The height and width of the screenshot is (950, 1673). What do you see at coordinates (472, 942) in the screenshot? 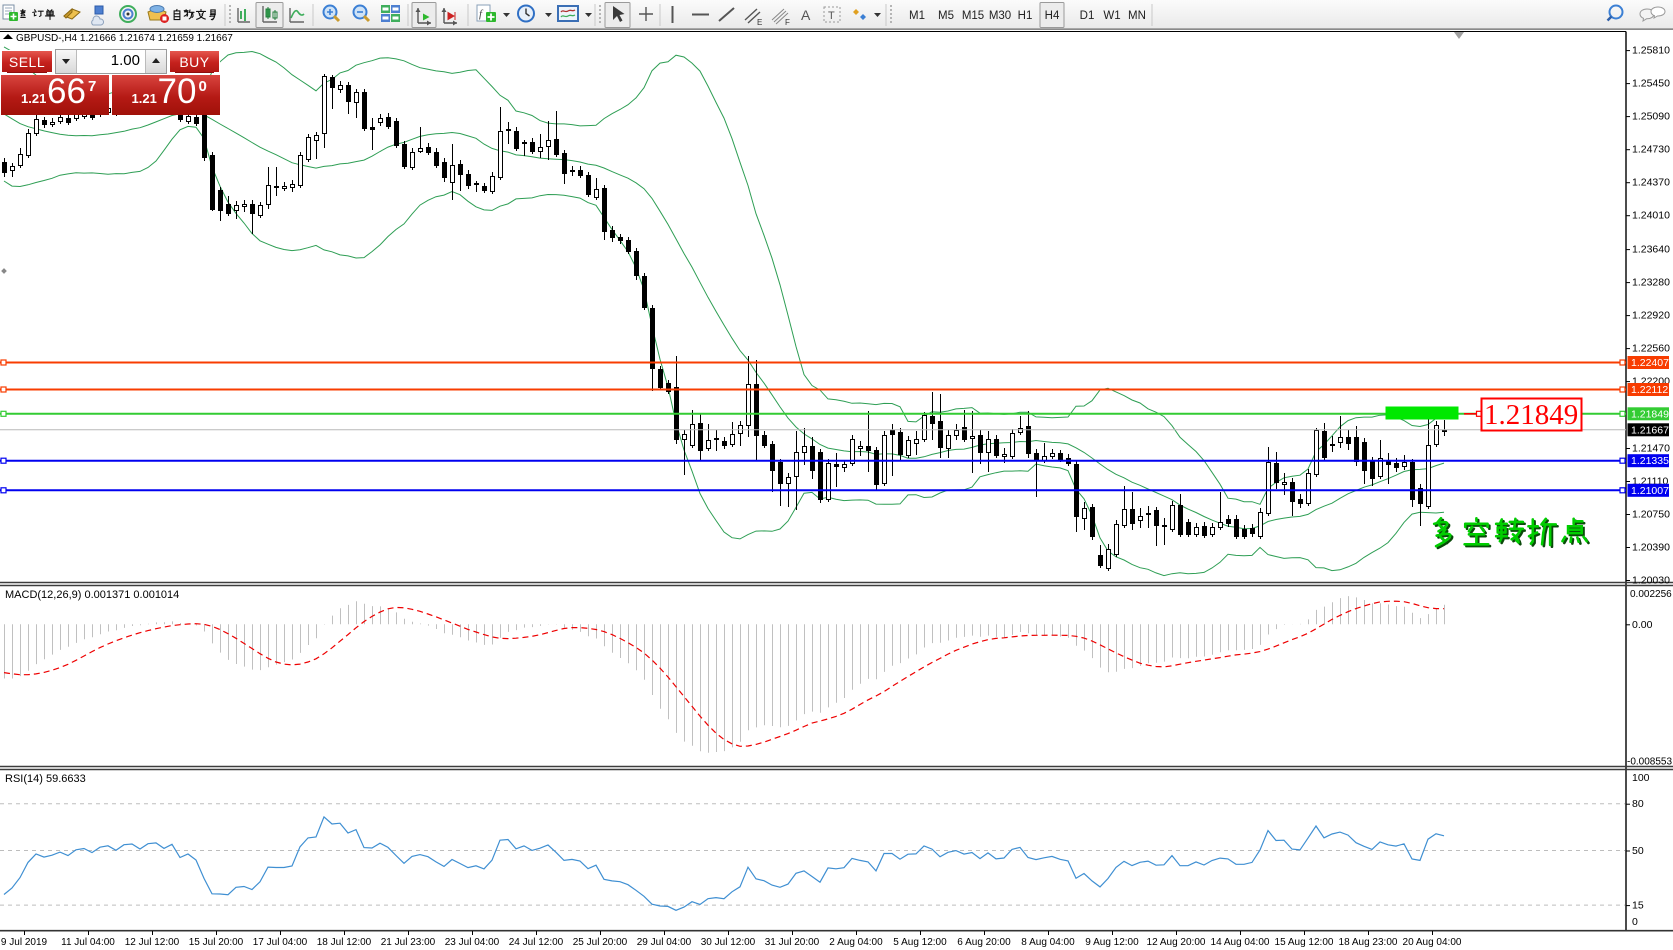
I see `svg-text: 23 Jul 04:00` at bounding box center [472, 942].